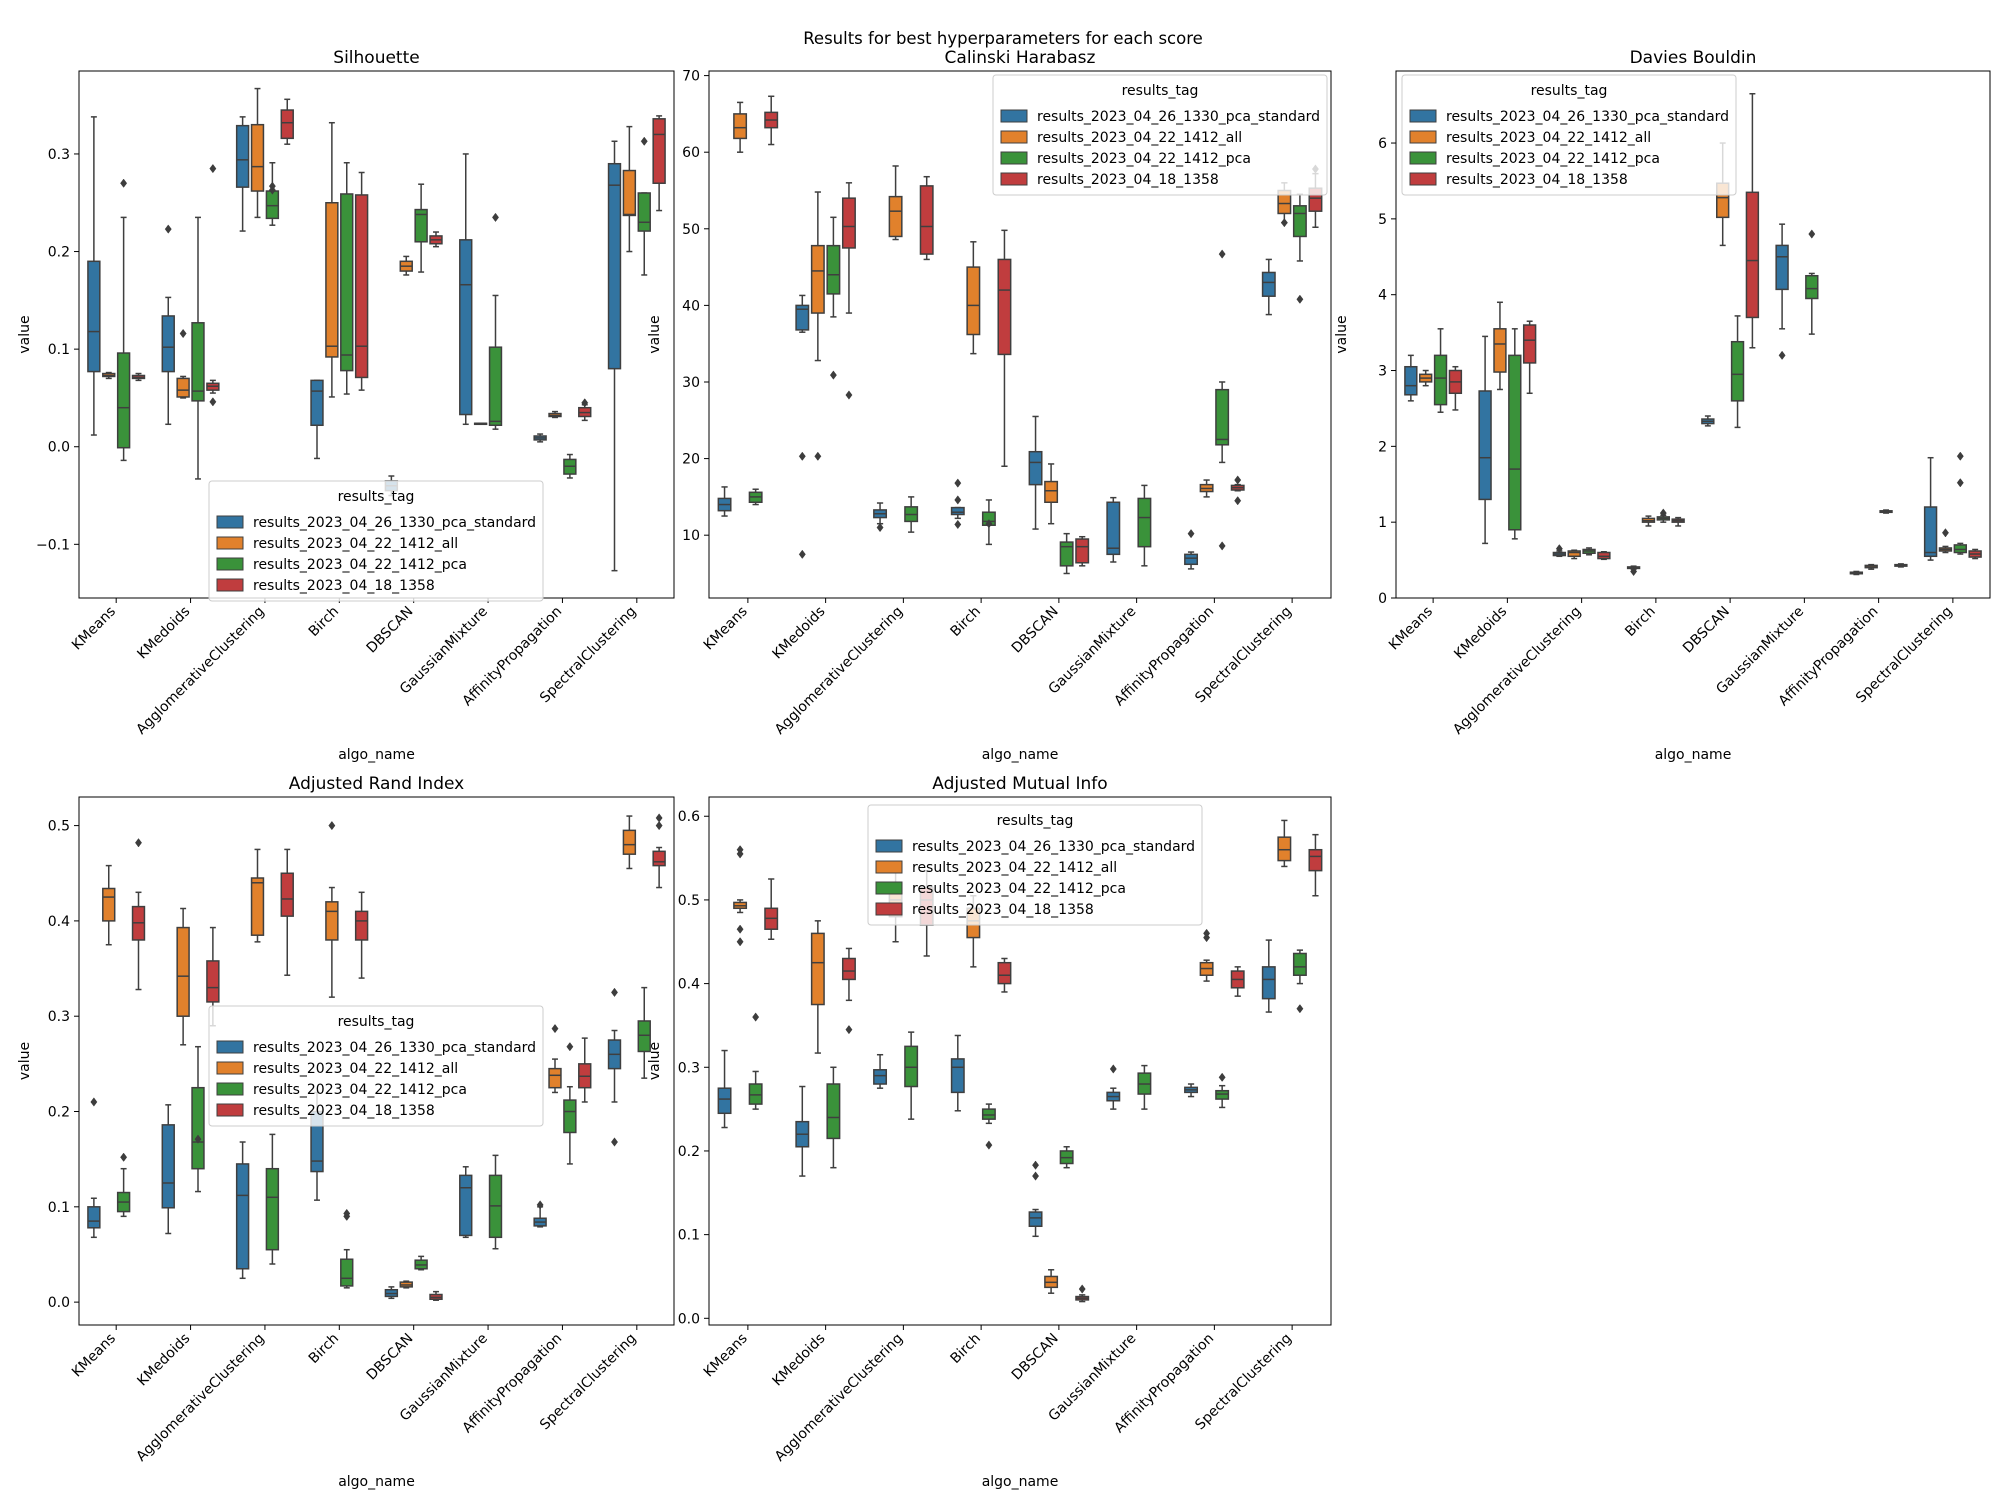 This screenshot has width=2000, height=1500. Describe the element at coordinates (689, 1068) in the screenshot. I see `y-tick-label: 0.3` at that location.